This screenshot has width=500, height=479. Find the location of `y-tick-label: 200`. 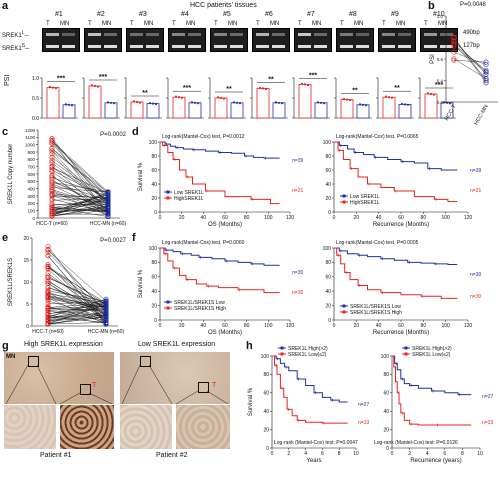

y-tick-label: 200 is located at coordinates (31, 203).